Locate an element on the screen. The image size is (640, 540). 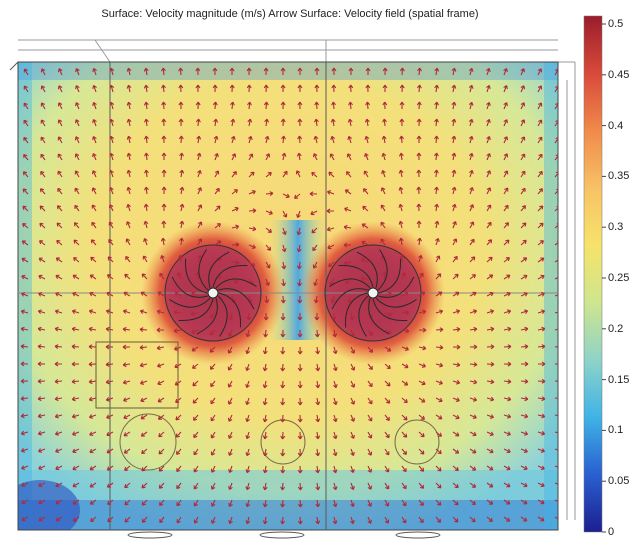
colorbar-tick-label: 0.3 is located at coordinates (616, 227).